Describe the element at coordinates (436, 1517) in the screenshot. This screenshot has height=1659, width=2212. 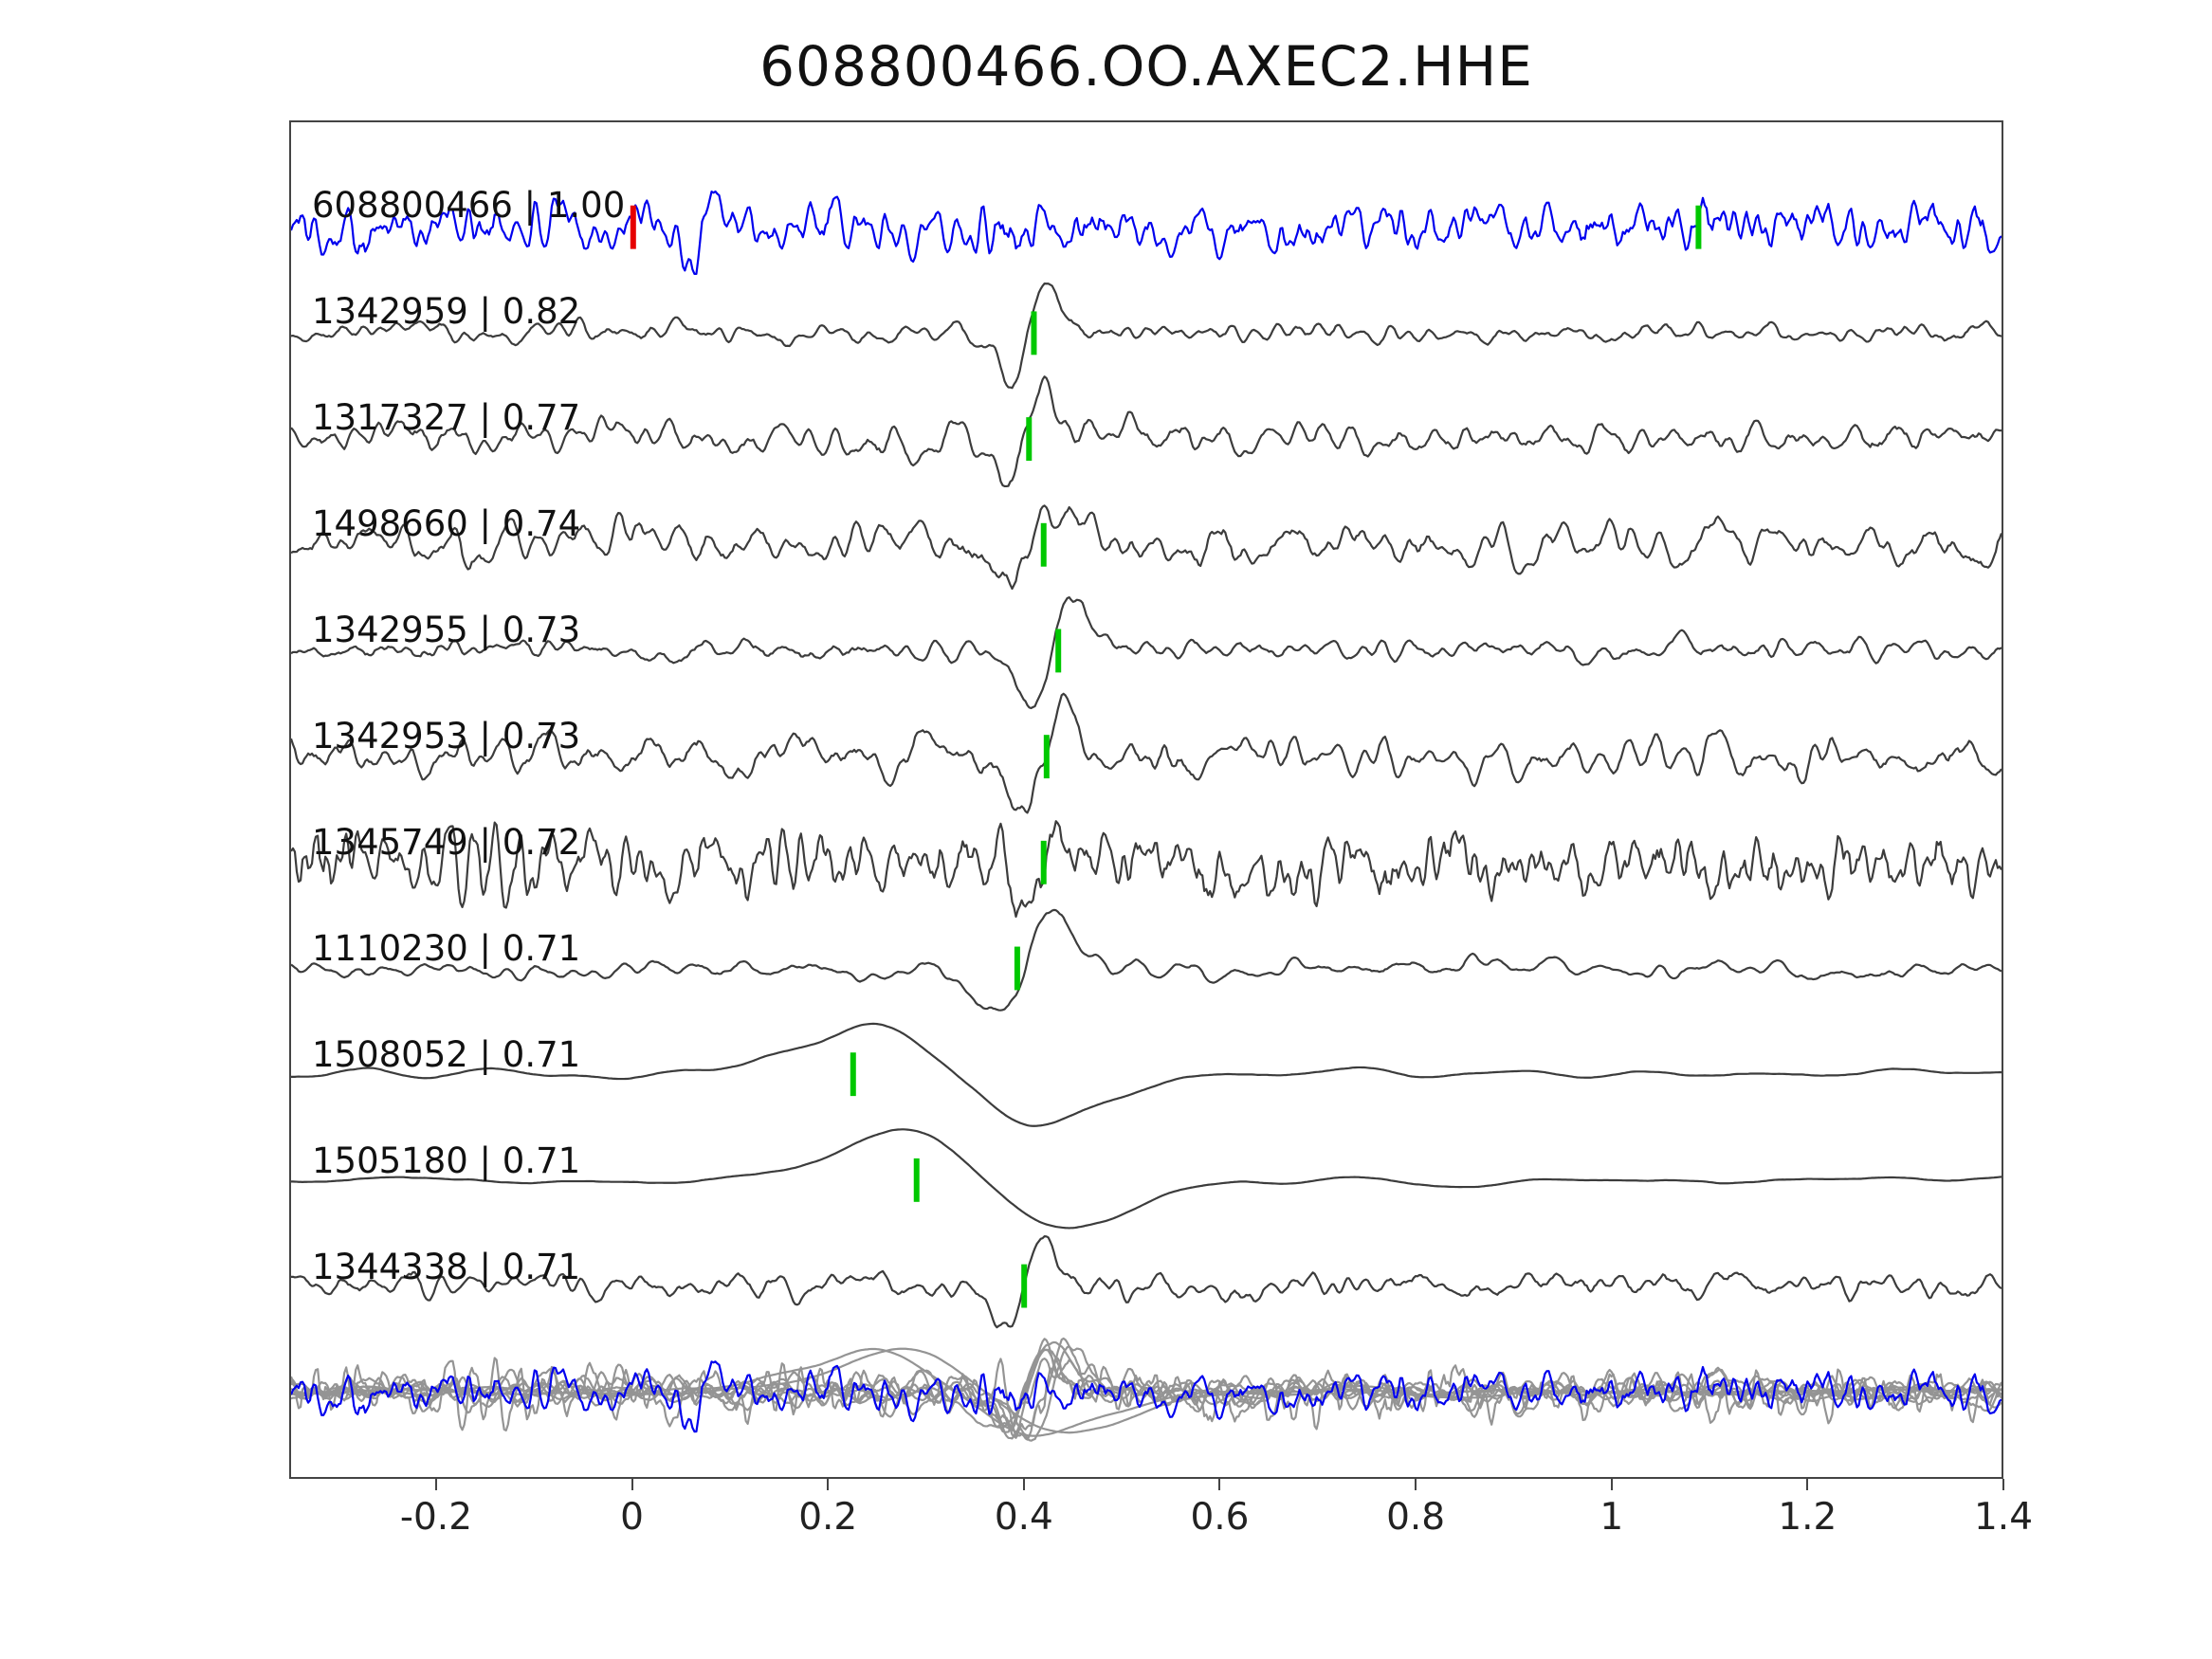
I see `x-tick-label: -0.2` at that location.